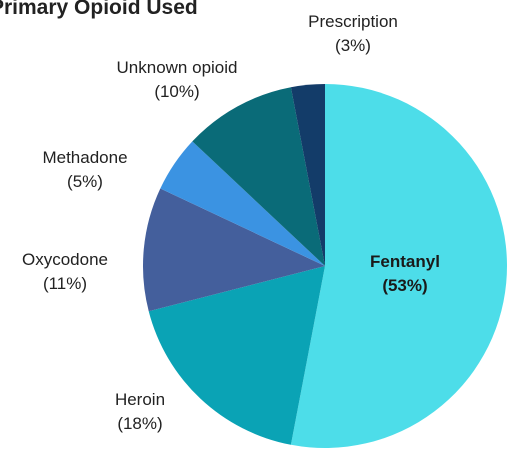 This screenshot has height=449, width=519. What do you see at coordinates (140, 399) in the screenshot?
I see `category-label: Heroin` at bounding box center [140, 399].